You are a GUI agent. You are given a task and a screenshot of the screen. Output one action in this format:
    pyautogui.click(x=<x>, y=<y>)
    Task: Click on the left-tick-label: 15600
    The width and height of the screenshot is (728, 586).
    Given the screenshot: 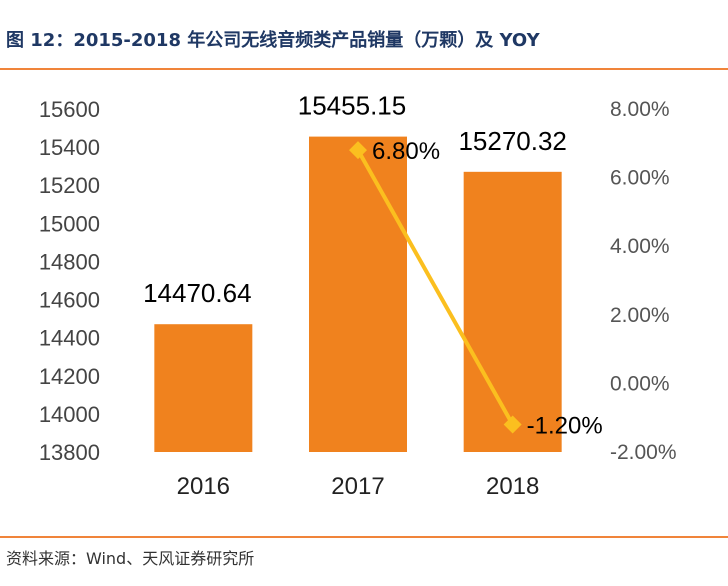 What is the action you would take?
    pyautogui.click(x=69, y=109)
    